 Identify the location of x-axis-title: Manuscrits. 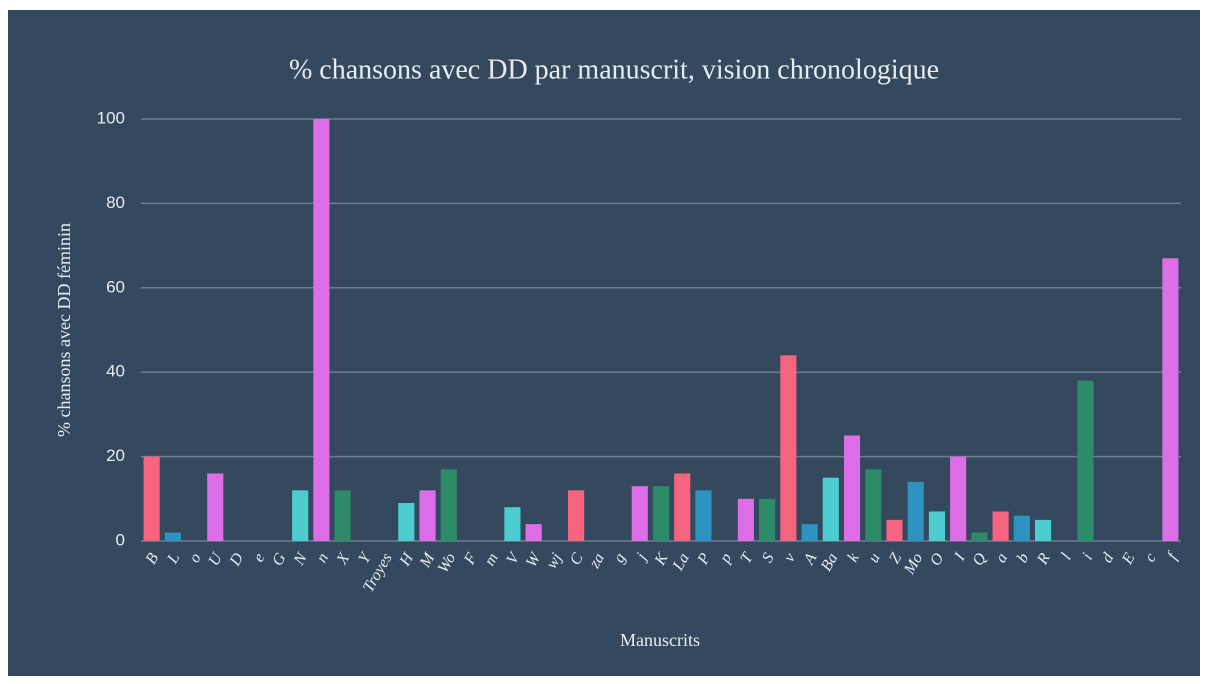
(660, 640).